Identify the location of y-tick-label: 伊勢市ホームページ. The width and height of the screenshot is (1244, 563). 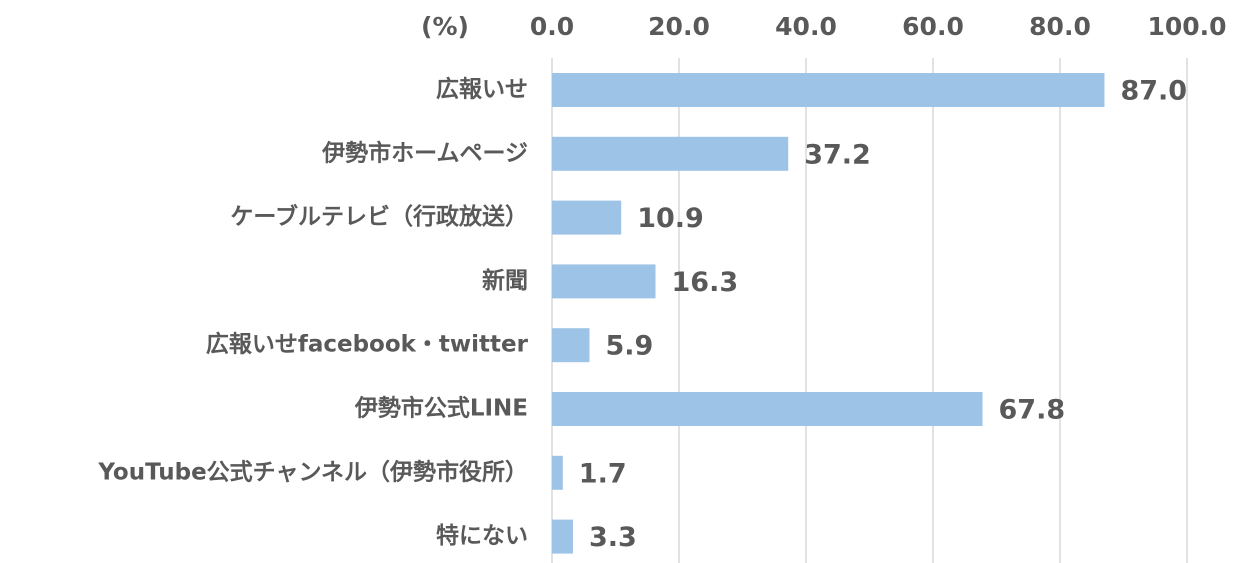
(424, 152).